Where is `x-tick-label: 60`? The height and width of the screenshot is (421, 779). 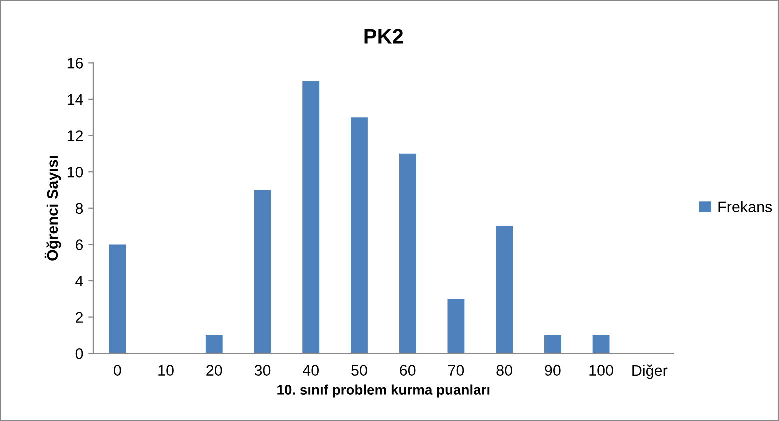
x-tick-label: 60 is located at coordinates (408, 370).